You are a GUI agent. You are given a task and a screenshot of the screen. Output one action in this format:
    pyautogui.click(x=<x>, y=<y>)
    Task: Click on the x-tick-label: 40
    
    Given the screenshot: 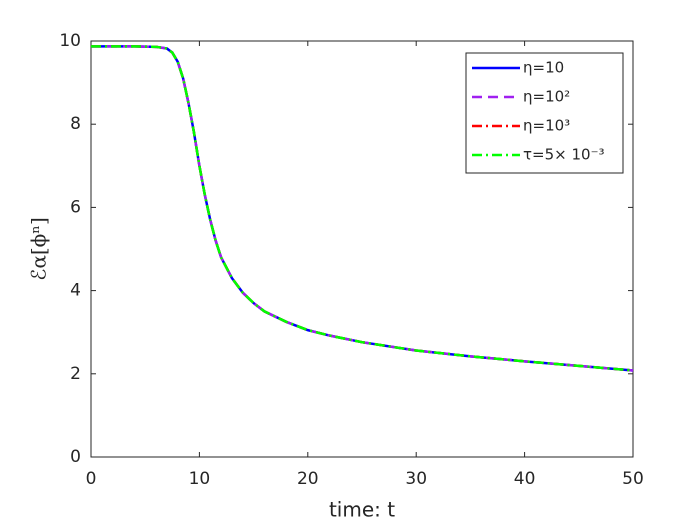 What is the action you would take?
    pyautogui.click(x=525, y=479)
    